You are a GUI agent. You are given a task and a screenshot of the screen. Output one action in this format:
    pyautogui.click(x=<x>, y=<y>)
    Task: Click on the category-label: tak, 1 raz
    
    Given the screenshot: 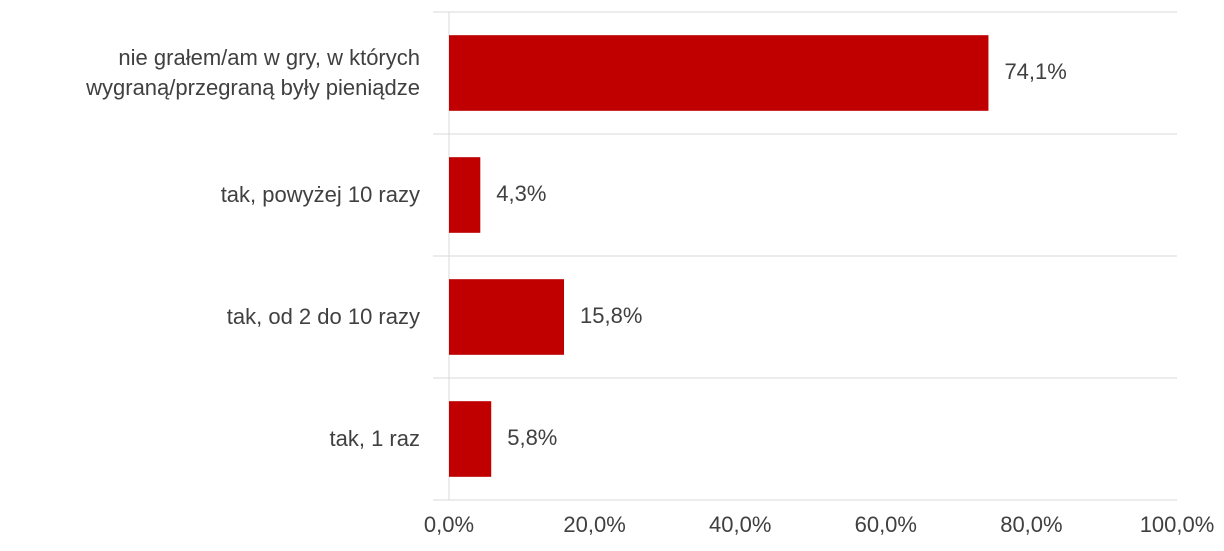 What is the action you would take?
    pyautogui.click(x=374, y=438)
    